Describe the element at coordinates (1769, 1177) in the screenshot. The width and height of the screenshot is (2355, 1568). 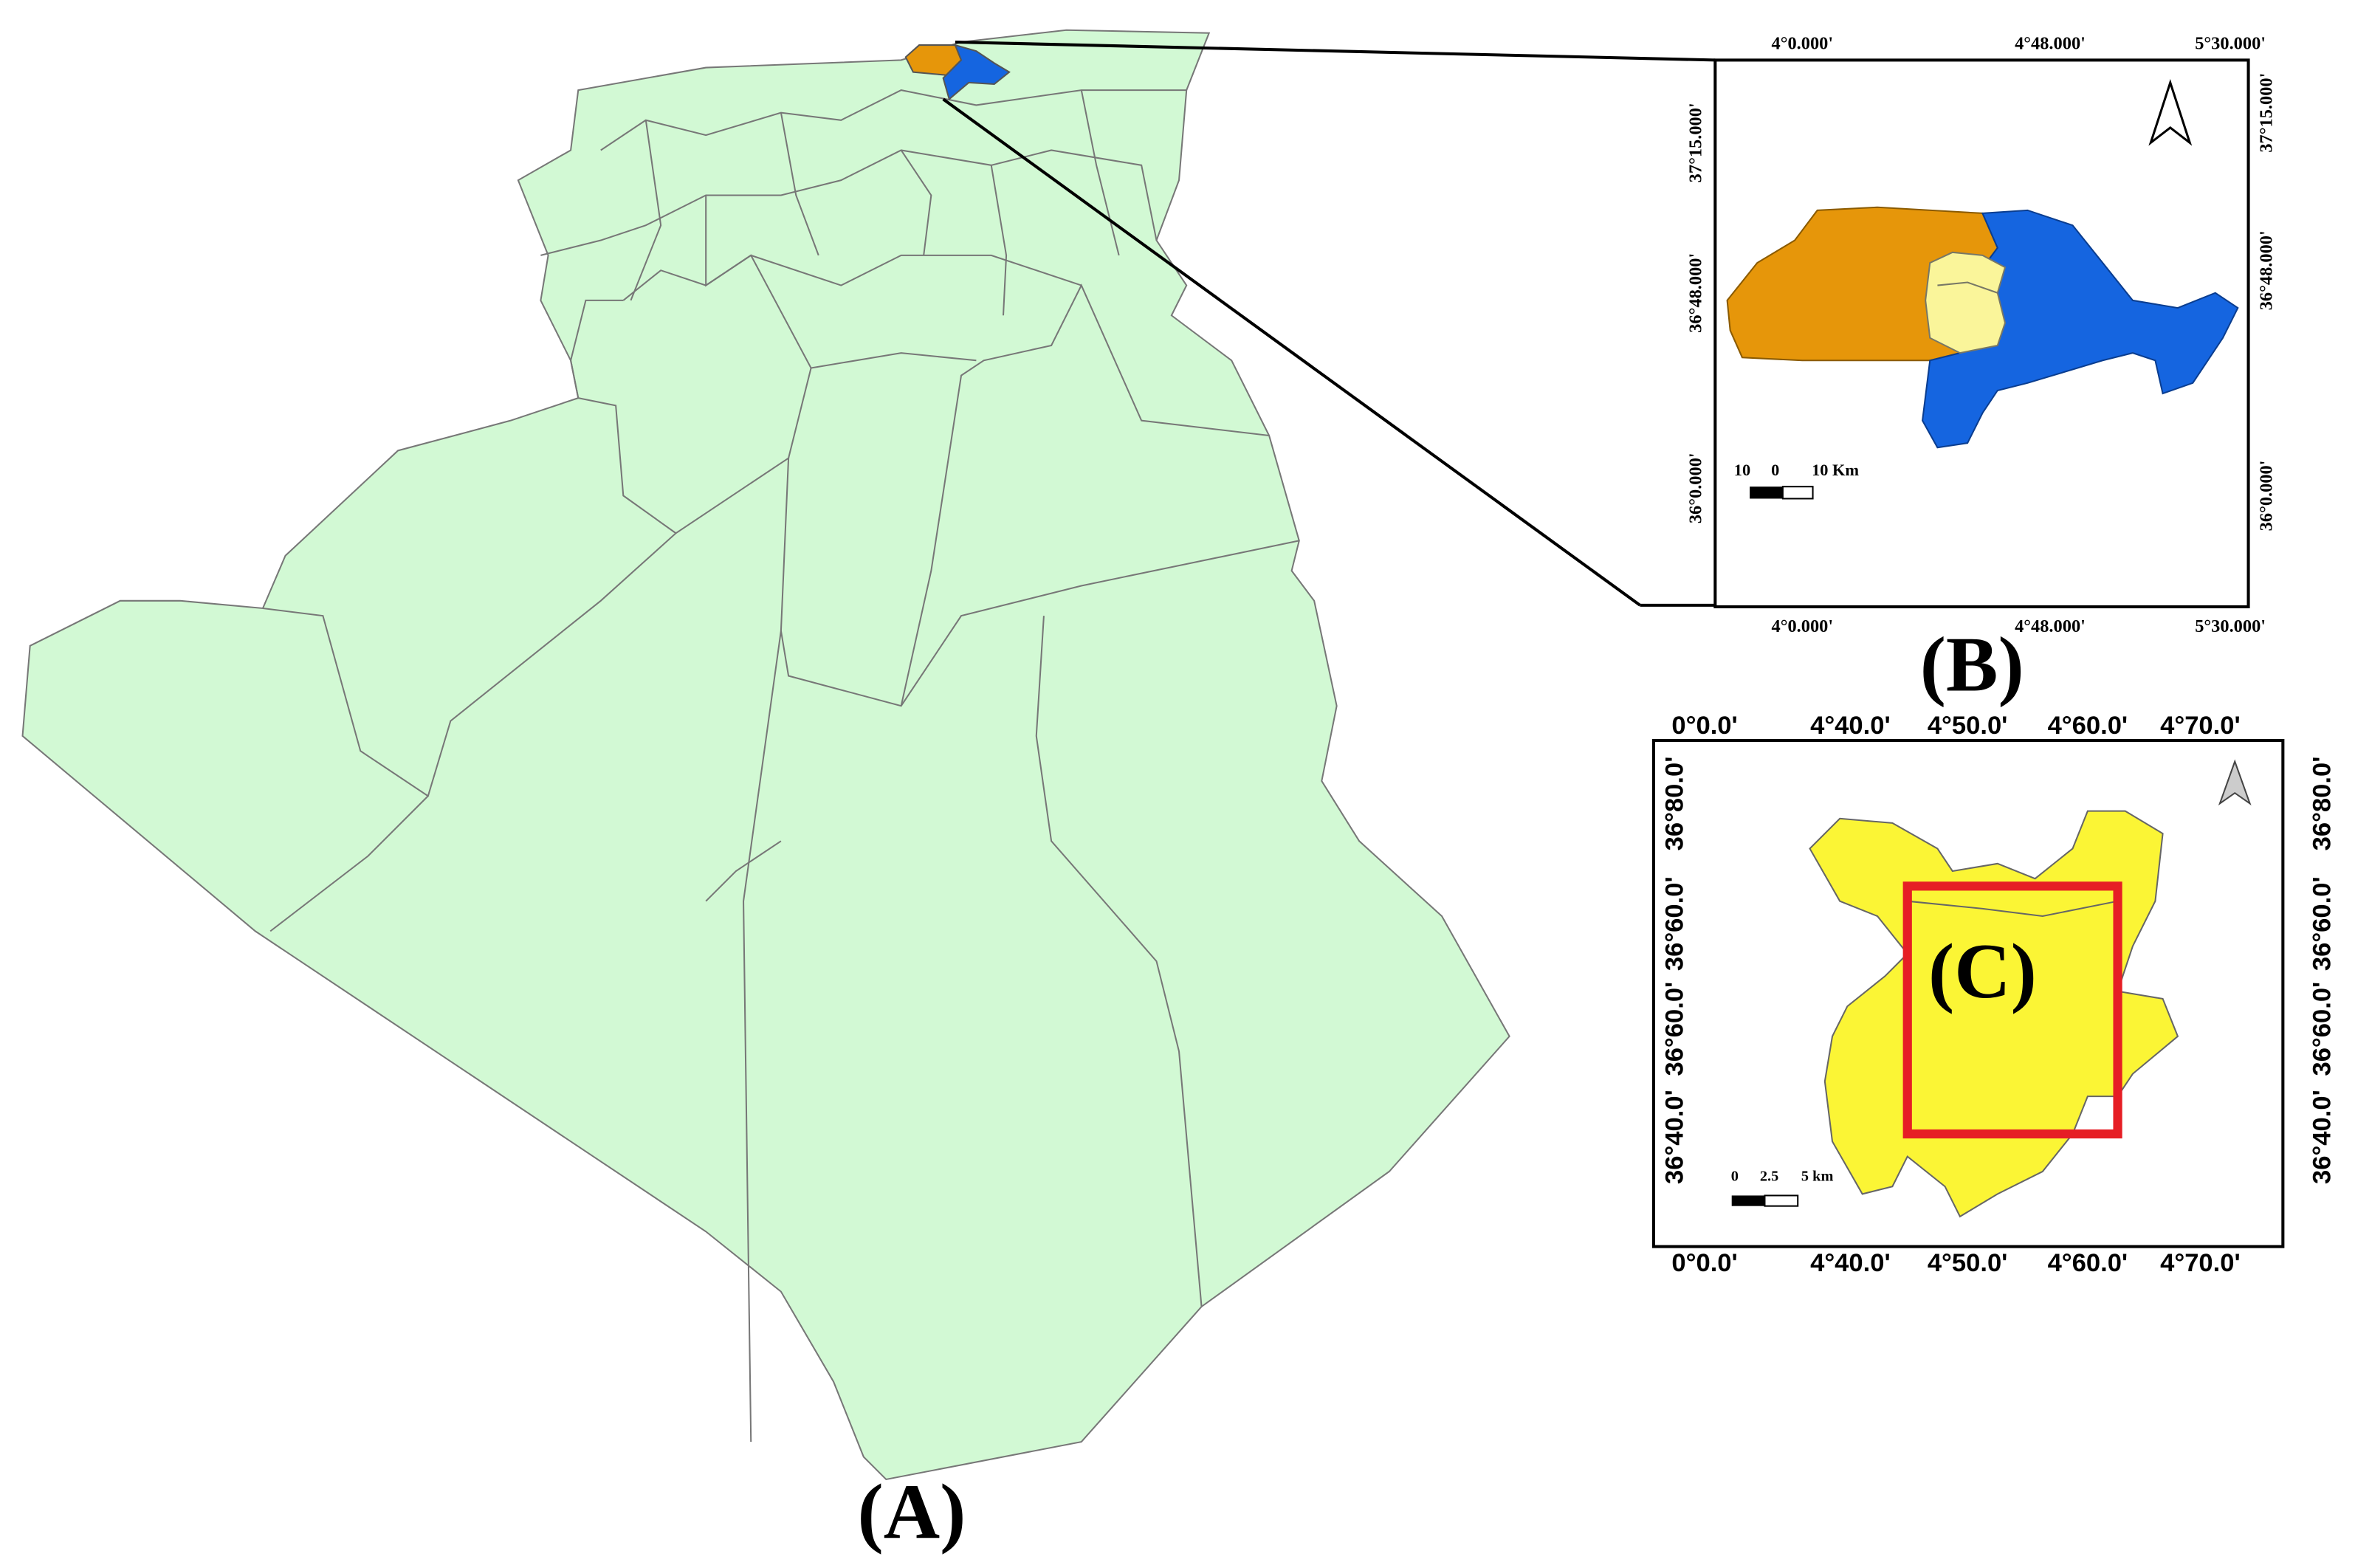
I see `coordinate-label: 2.5` at that location.